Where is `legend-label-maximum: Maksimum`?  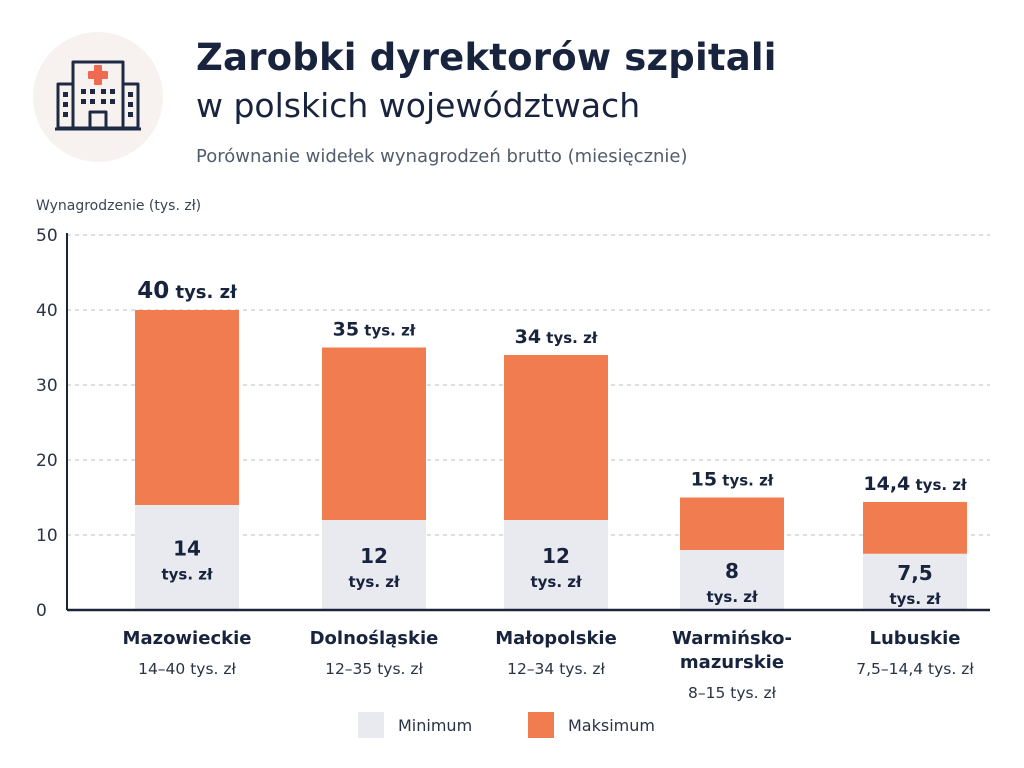 legend-label-maximum: Maksimum is located at coordinates (611, 725).